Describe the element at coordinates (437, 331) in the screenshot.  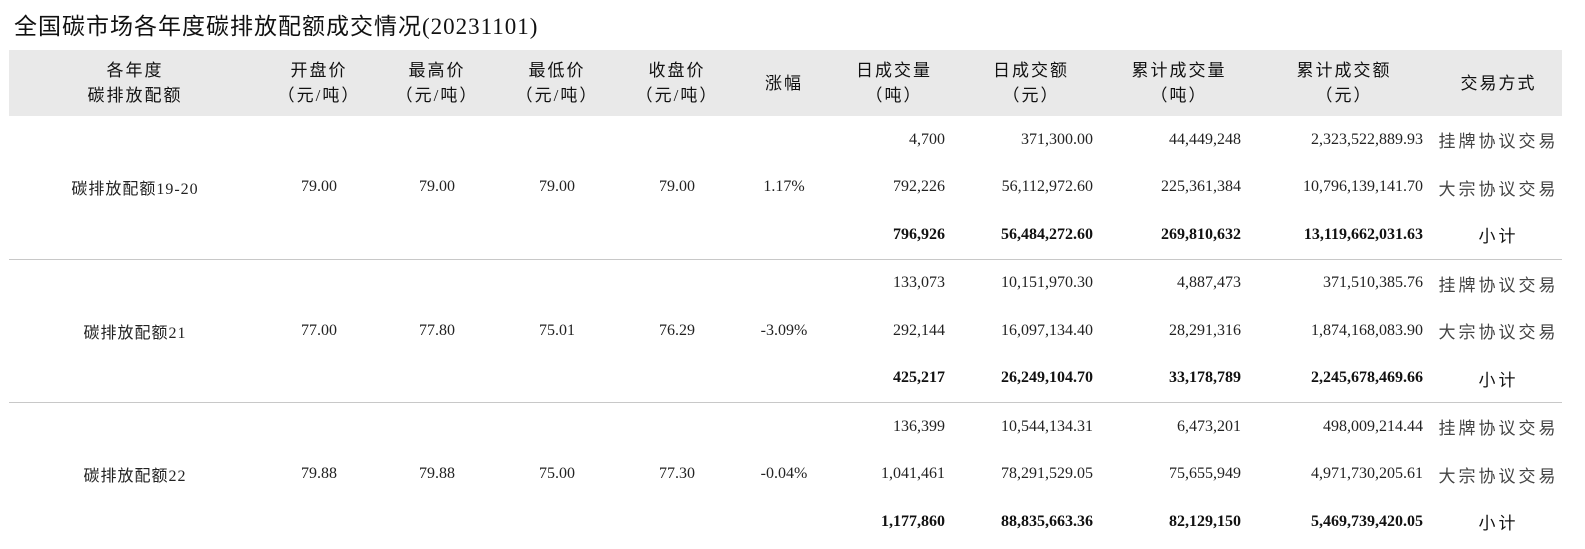
I see `high-price: 77.80` at that location.